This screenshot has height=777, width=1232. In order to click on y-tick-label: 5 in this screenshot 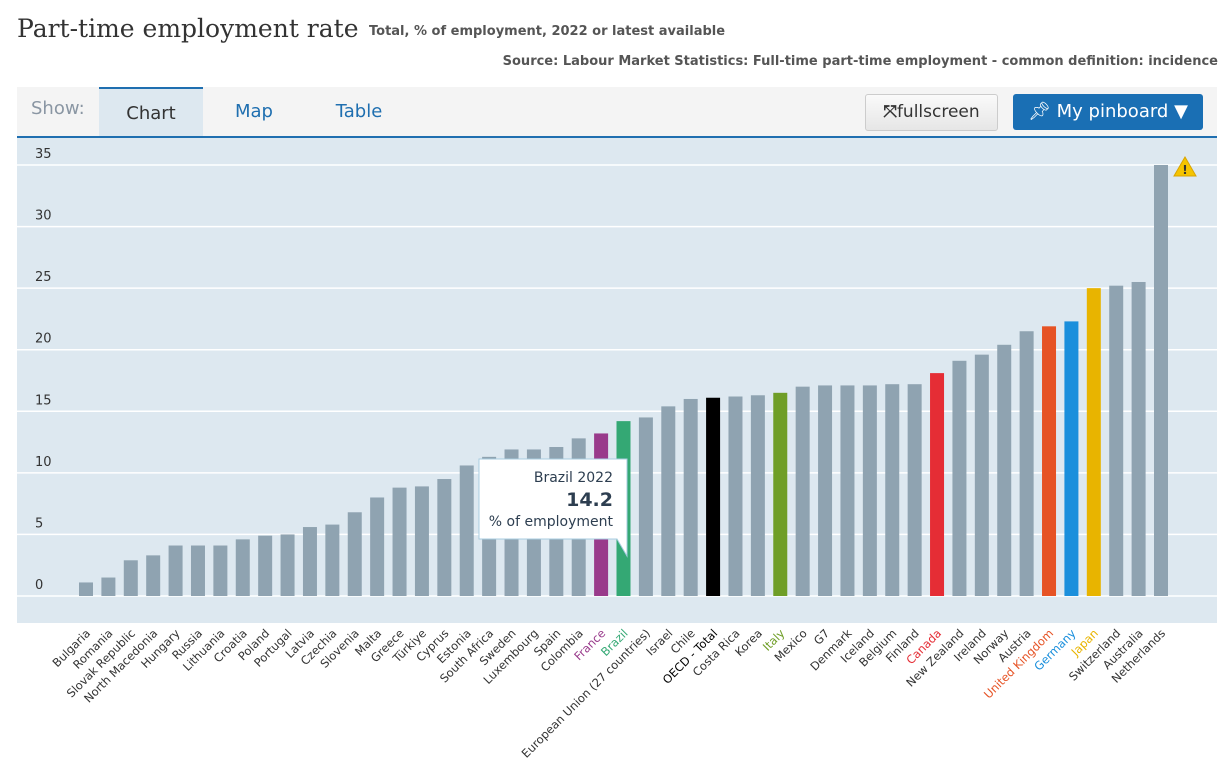, I will do `click(39, 523)`.